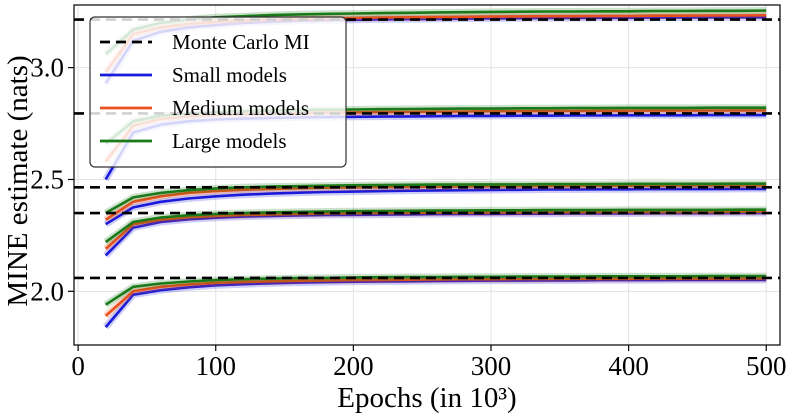 The height and width of the screenshot is (415, 793). Describe the element at coordinates (628, 366) in the screenshot. I see `x-tick-label: 400` at that location.